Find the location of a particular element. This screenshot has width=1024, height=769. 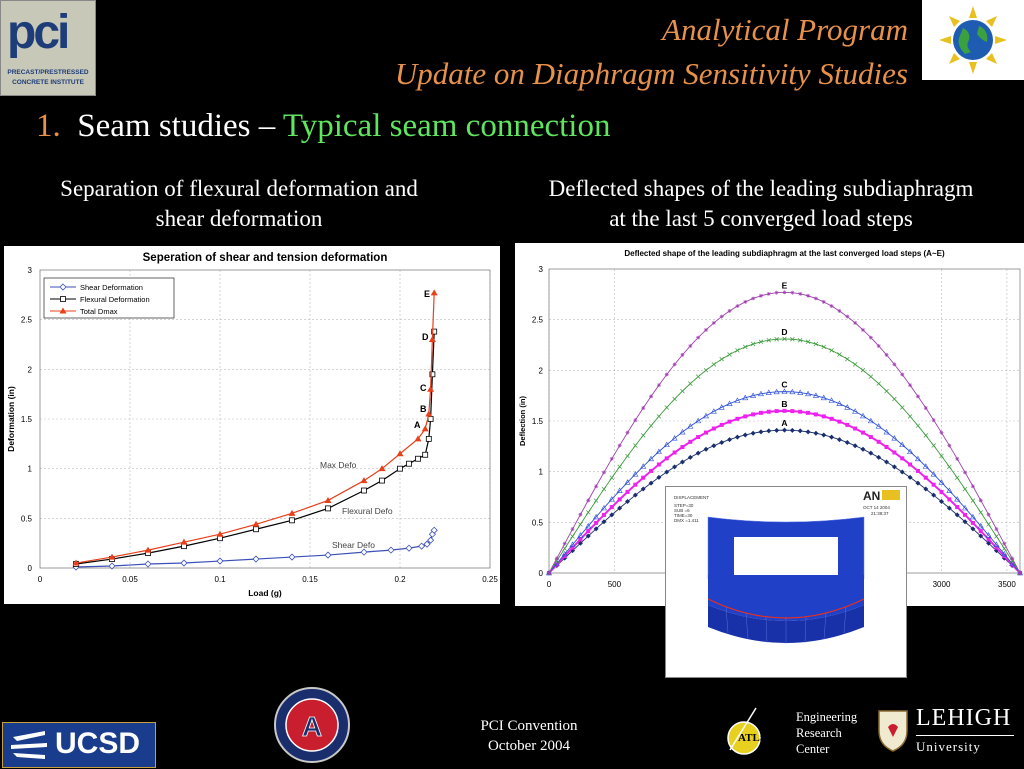

erc-line1: Engineering is located at coordinates (827, 717).